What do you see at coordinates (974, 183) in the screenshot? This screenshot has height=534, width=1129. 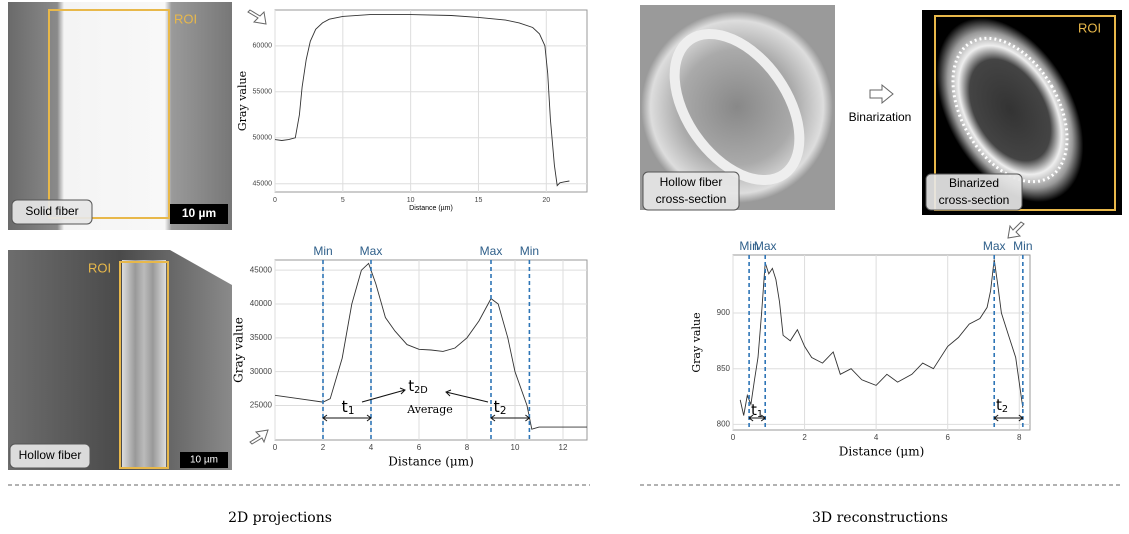 I see `panel-label: Binarized` at bounding box center [974, 183].